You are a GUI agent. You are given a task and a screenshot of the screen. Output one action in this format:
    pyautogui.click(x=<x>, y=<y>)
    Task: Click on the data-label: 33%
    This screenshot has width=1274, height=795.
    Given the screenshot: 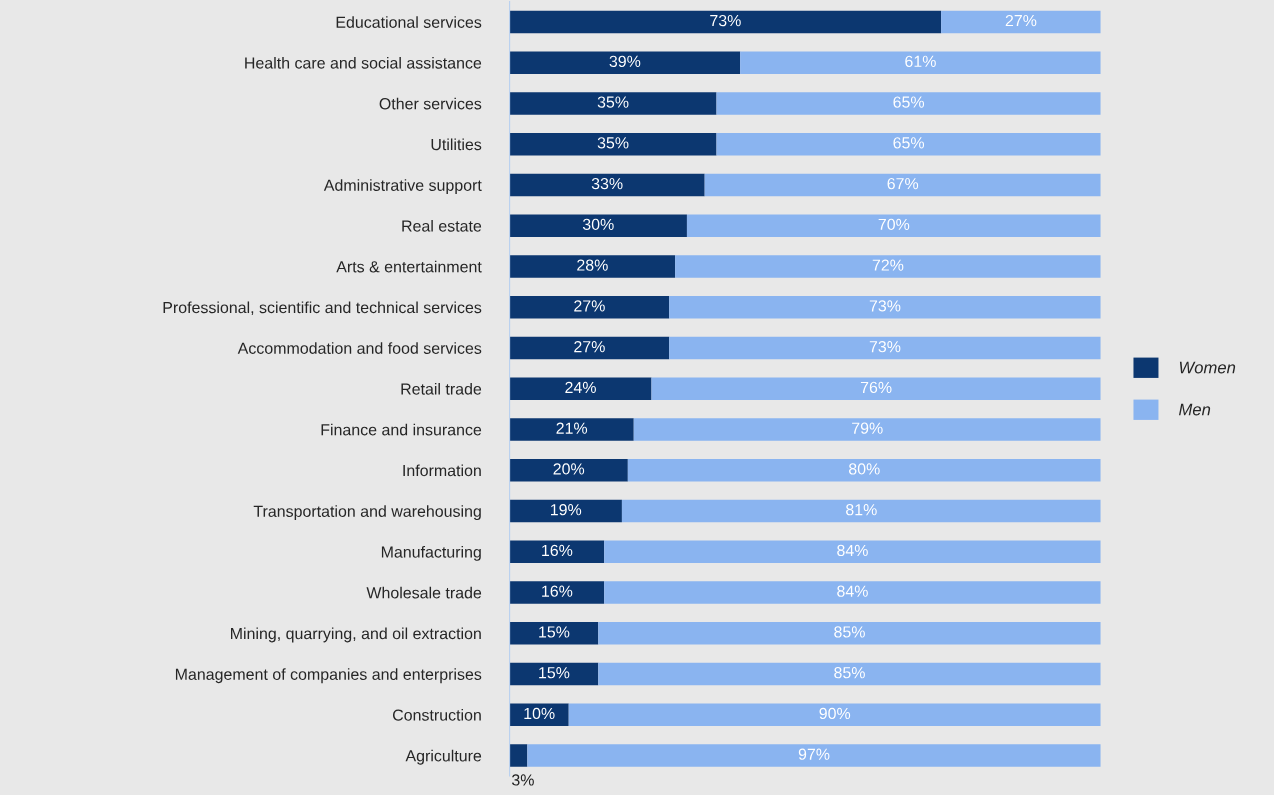 What is the action you would take?
    pyautogui.click(x=607, y=183)
    